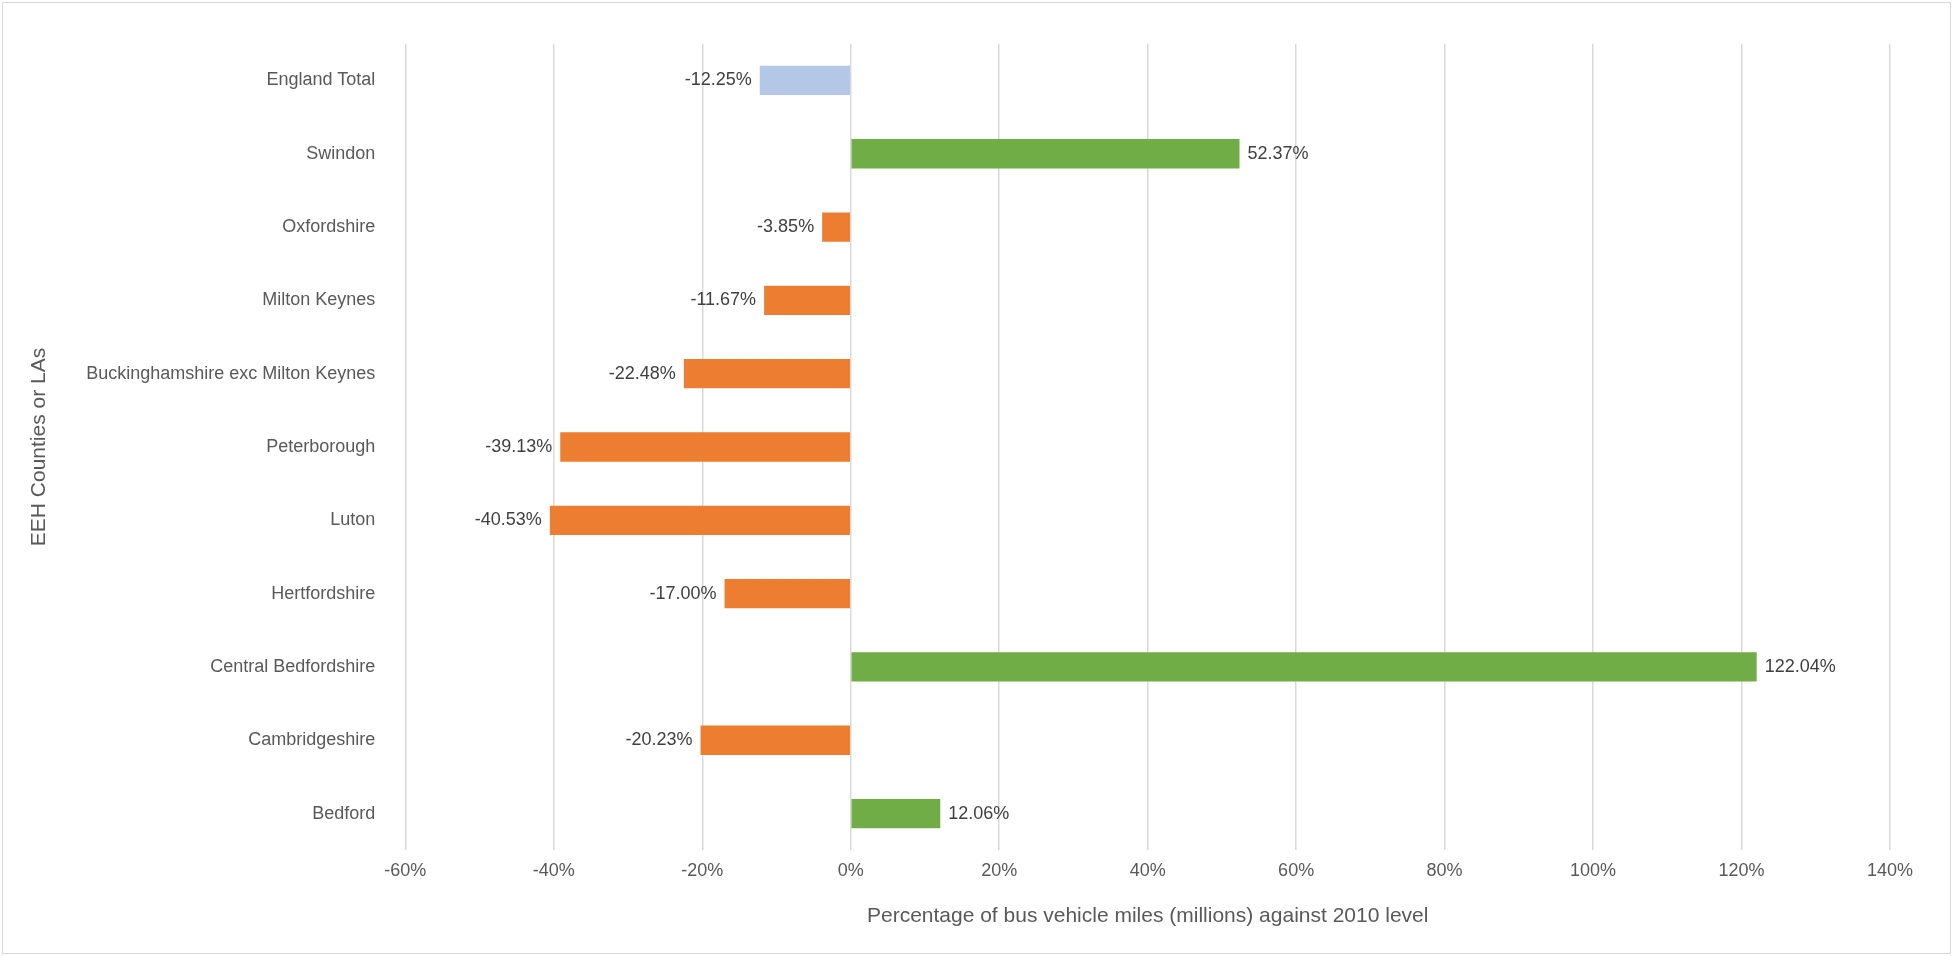  Describe the element at coordinates (38, 447) in the screenshot. I see `y-axis-title: EEH Counties or LAs` at that location.